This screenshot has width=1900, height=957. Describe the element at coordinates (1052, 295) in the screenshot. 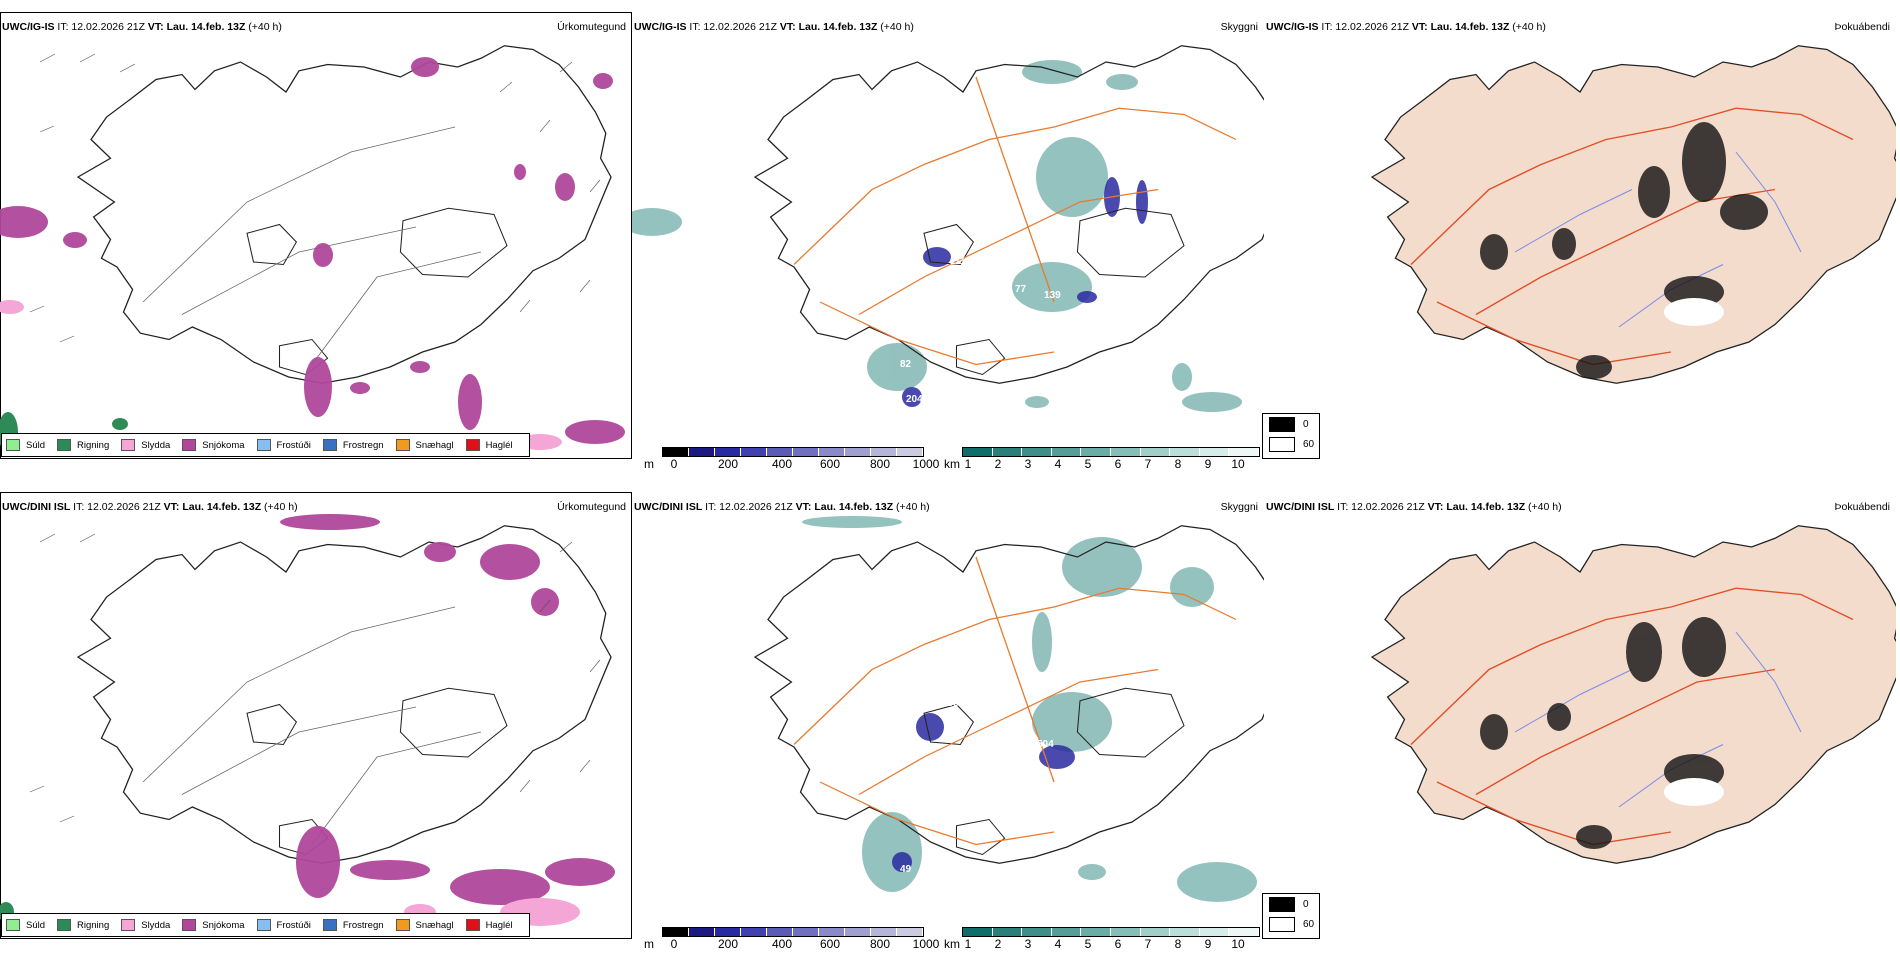

I see `visibility-label: 139` at that location.